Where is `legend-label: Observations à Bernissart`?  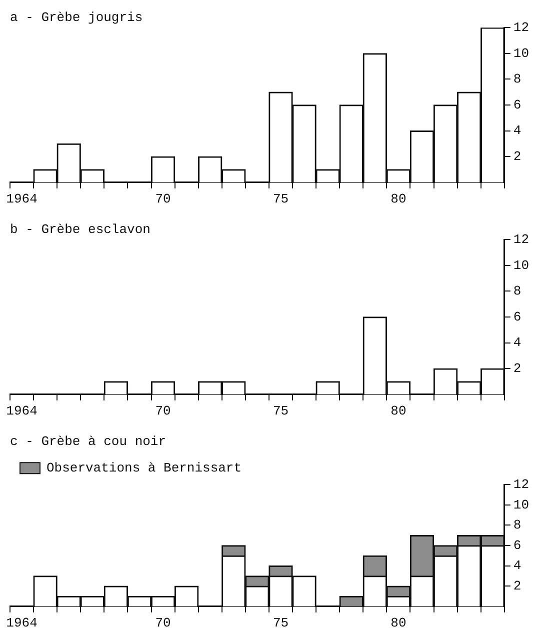 legend-label: Observations à Bernissart is located at coordinates (144, 468).